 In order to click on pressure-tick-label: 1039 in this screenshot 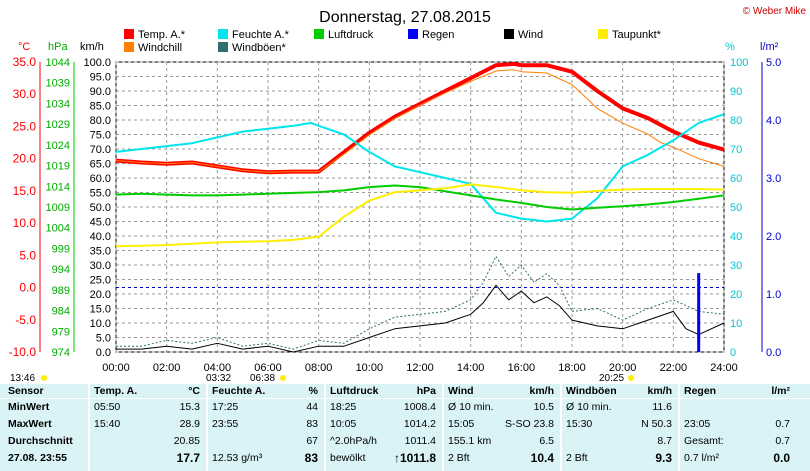, I will do `click(58, 84)`.